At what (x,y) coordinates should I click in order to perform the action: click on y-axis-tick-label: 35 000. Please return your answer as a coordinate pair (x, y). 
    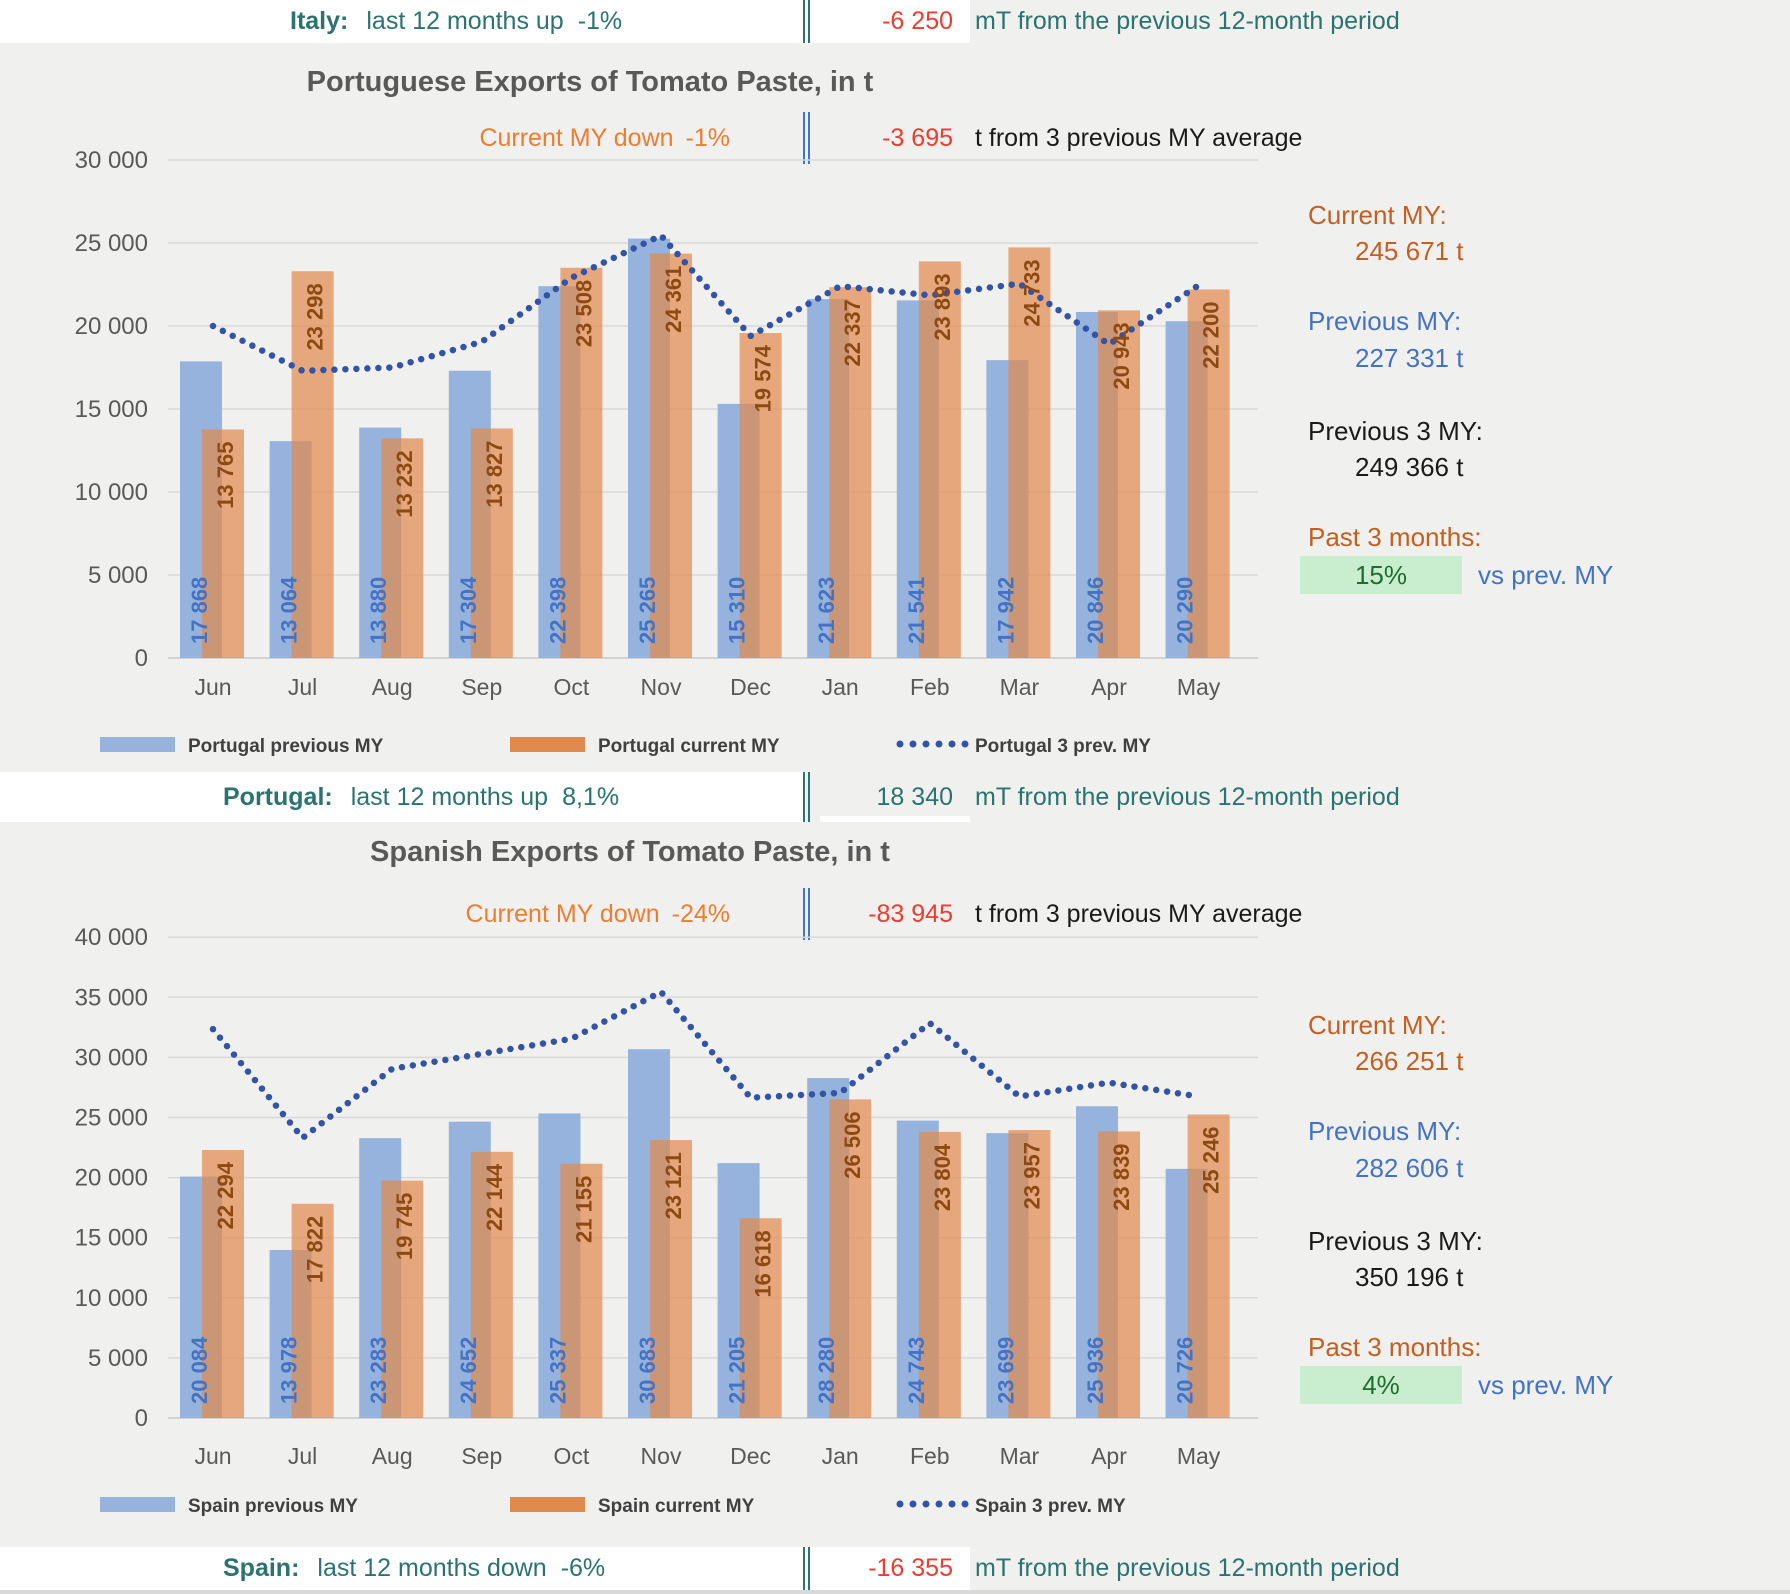
    Looking at the image, I should click on (111, 997).